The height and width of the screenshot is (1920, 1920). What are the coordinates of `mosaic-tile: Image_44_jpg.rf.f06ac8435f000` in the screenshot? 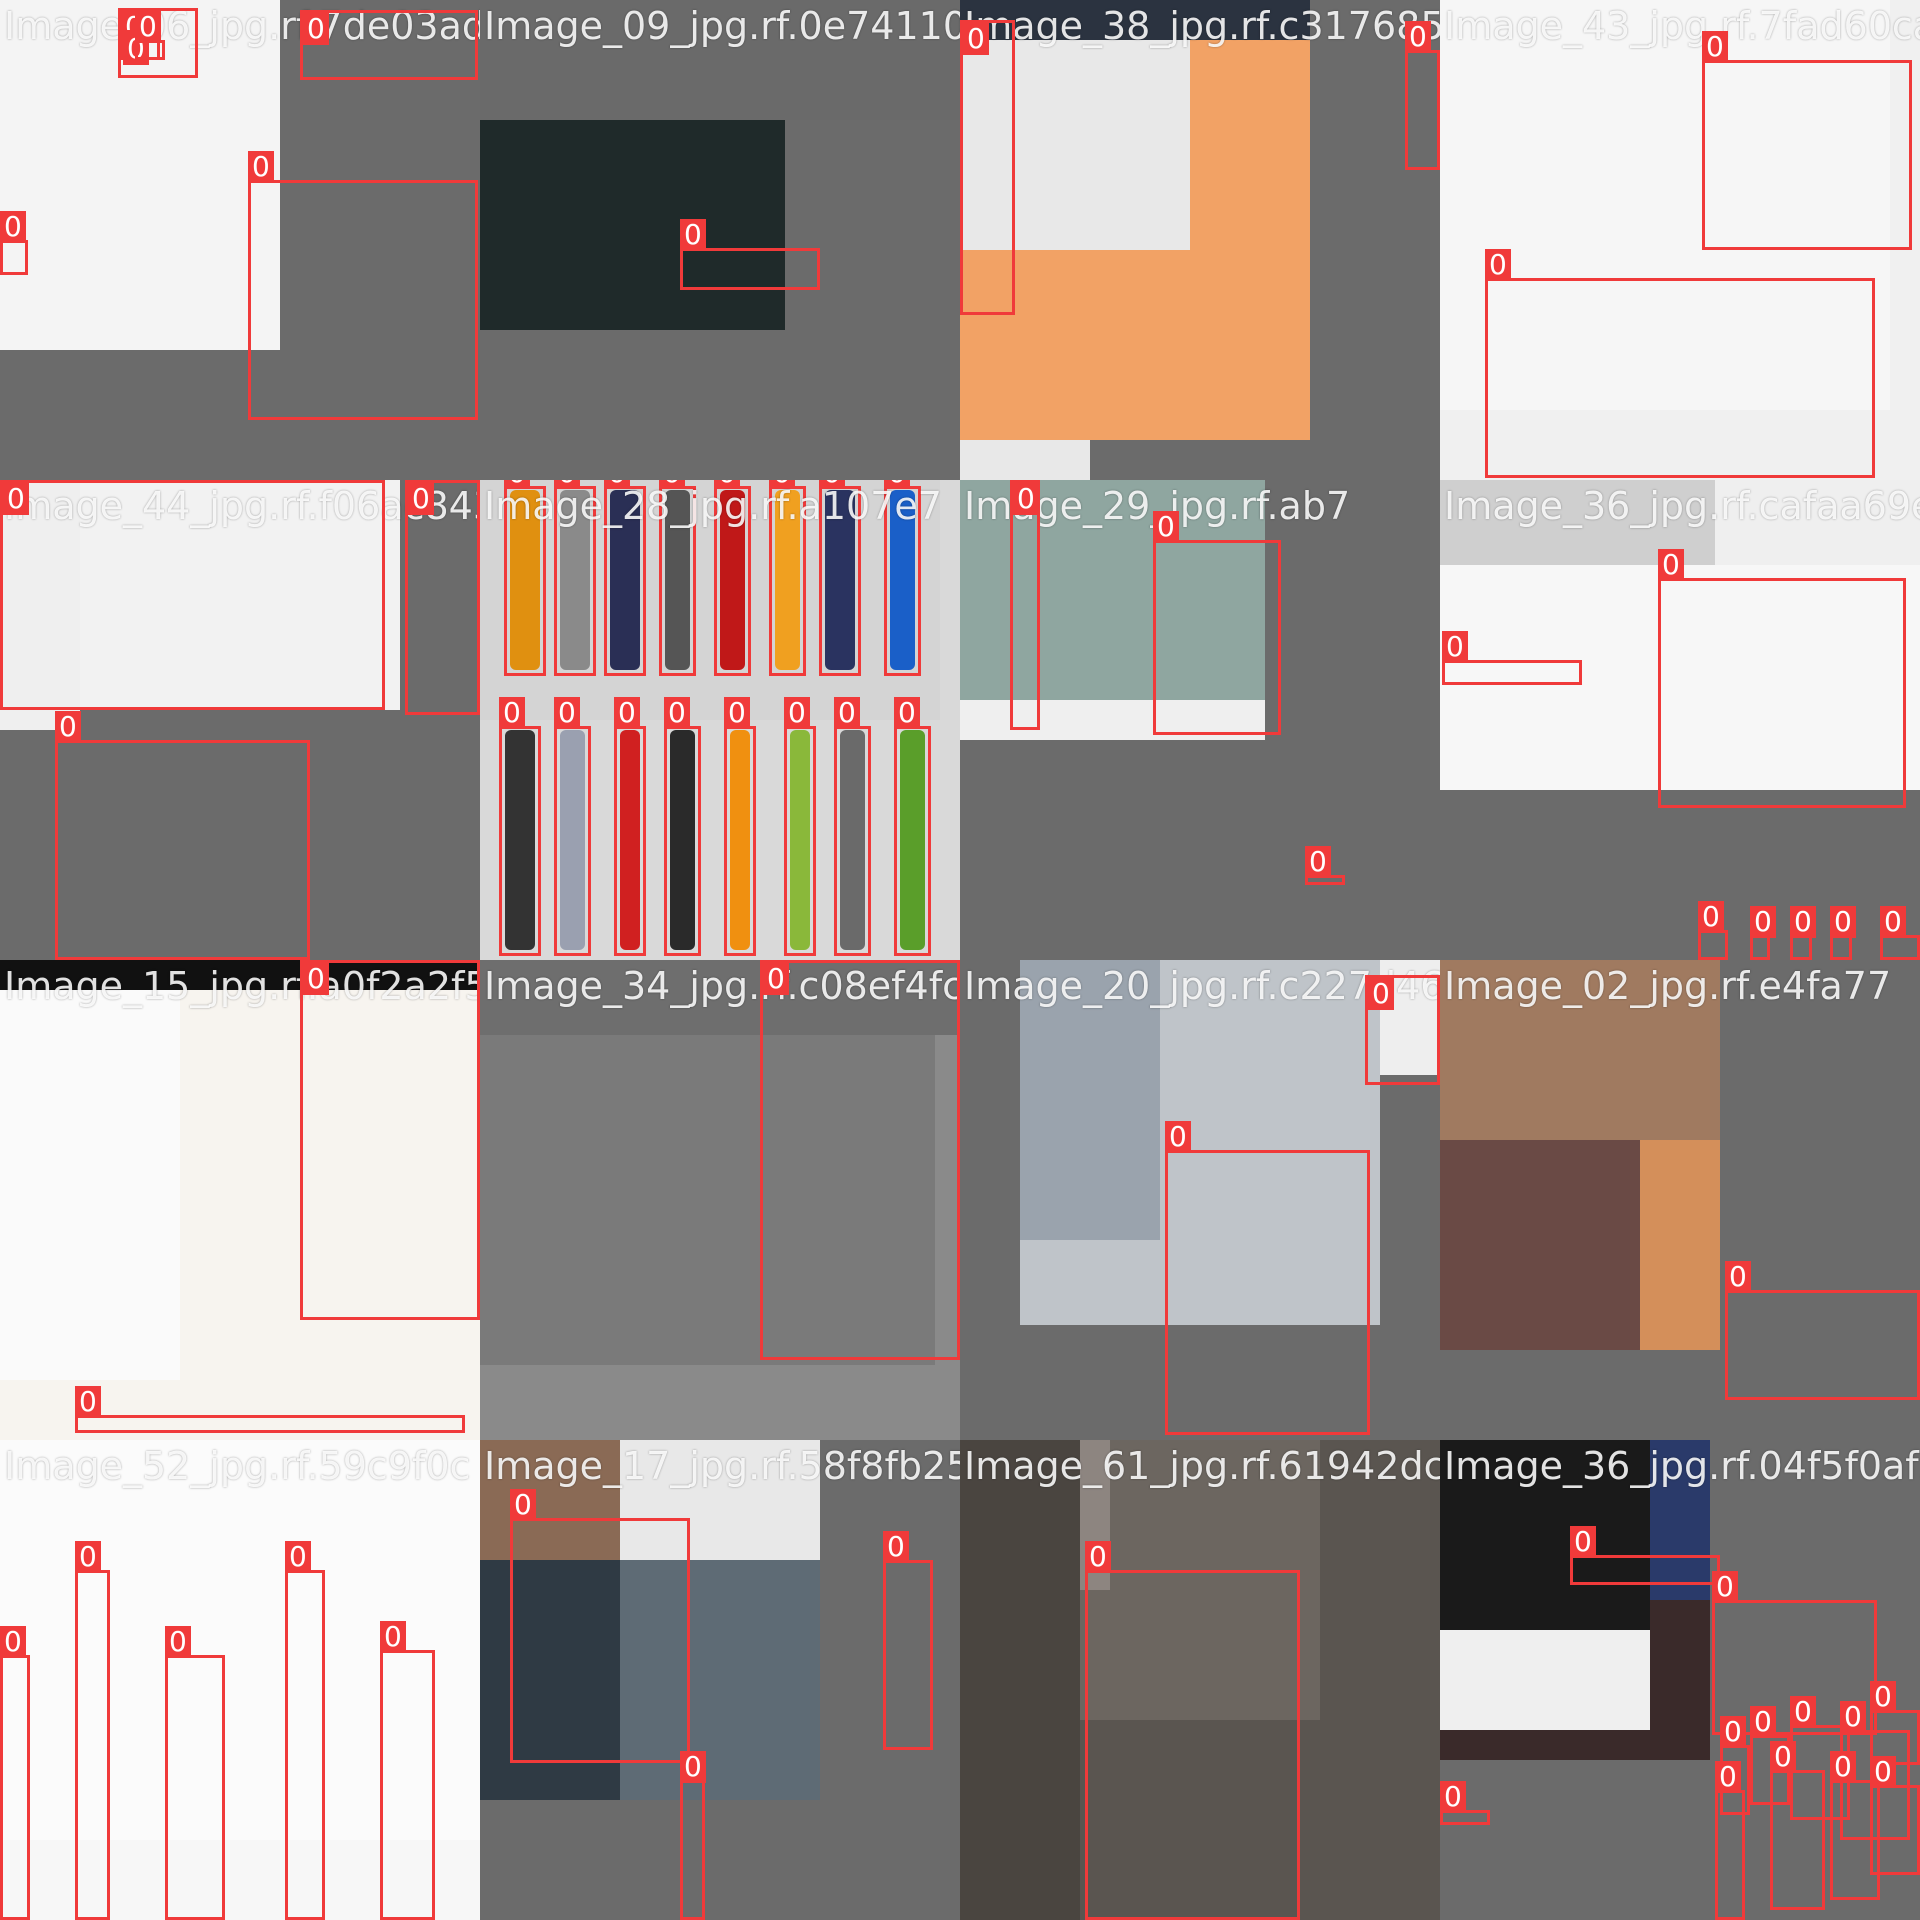 It's located at (240, 720).